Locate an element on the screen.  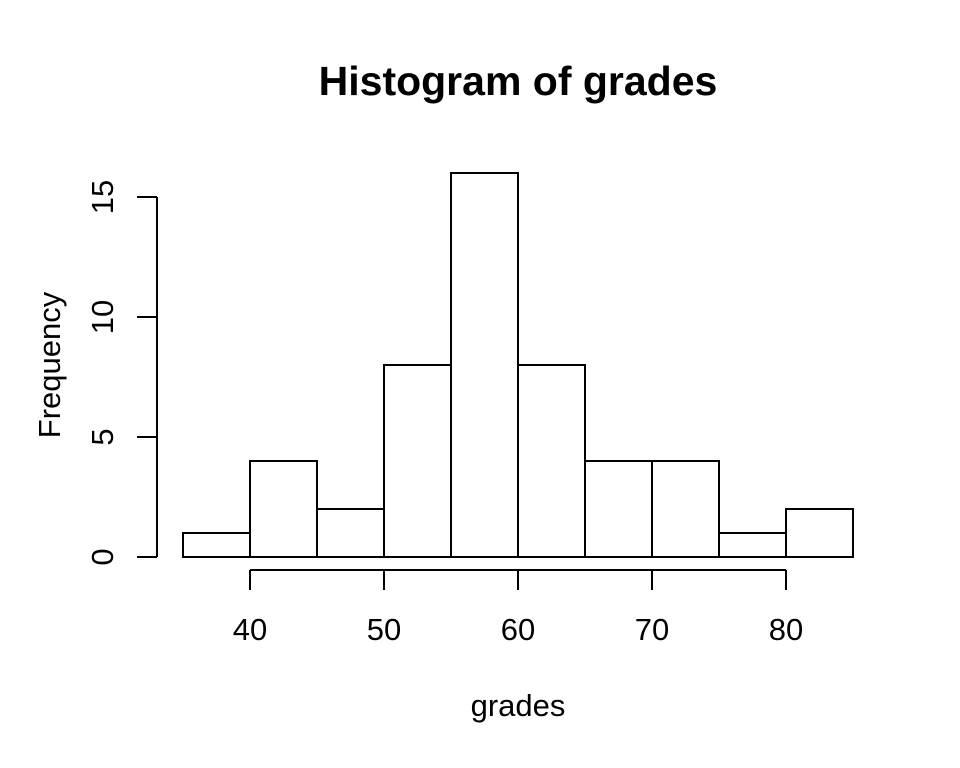
y-tick-label: 10 is located at coordinates (102, 317).